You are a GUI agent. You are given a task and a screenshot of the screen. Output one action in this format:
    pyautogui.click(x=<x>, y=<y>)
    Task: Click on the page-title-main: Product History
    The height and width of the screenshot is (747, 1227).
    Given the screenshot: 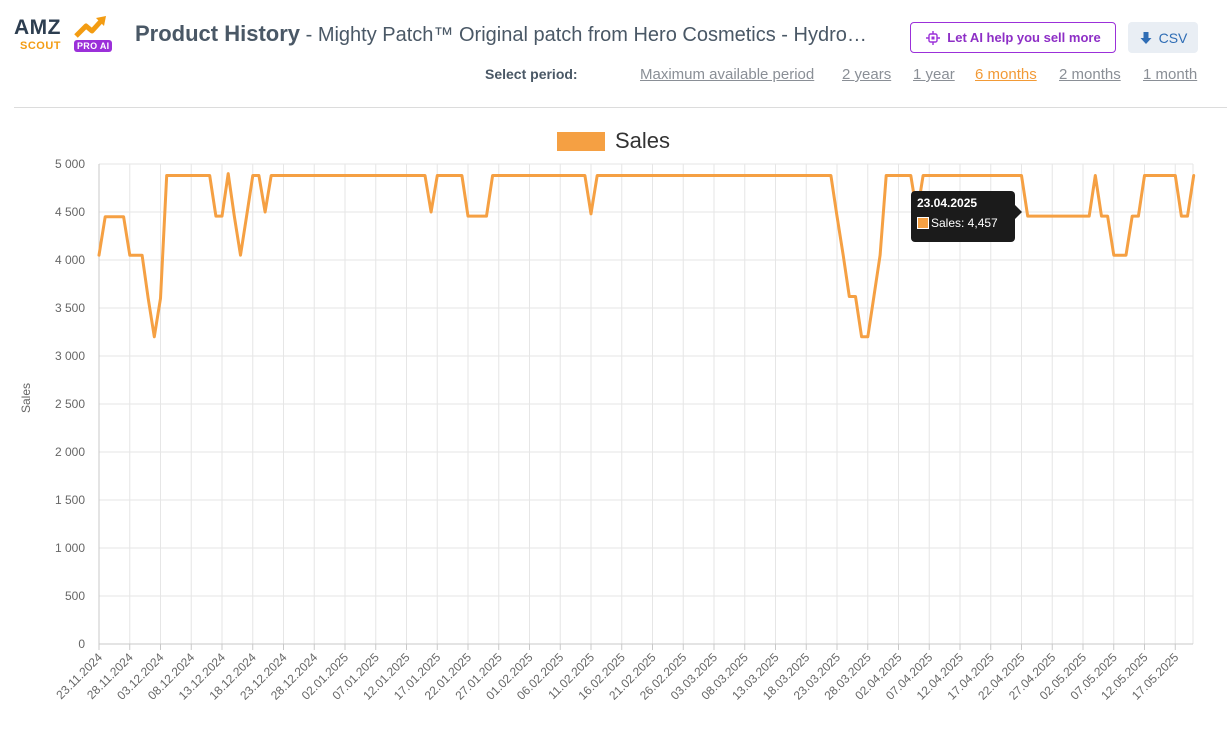 What is the action you would take?
    pyautogui.click(x=218, y=33)
    